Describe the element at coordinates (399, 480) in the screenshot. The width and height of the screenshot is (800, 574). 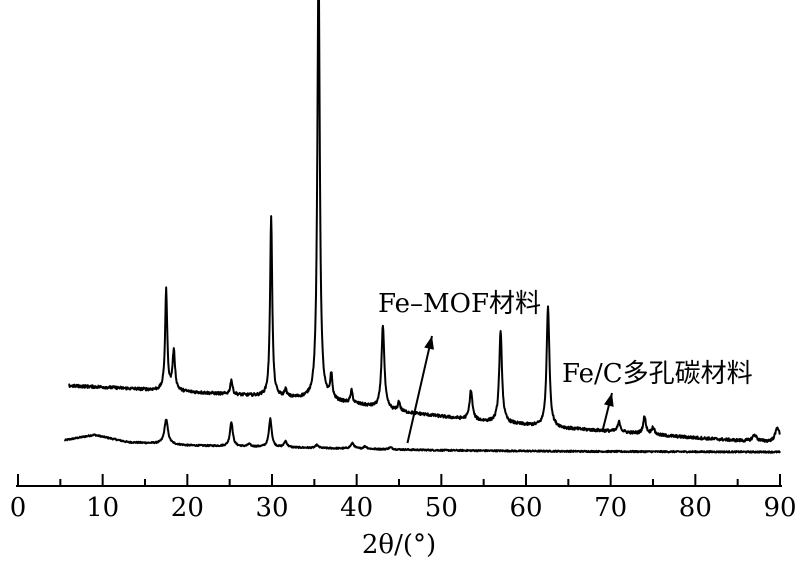
I see `x-tick-layer` at that location.